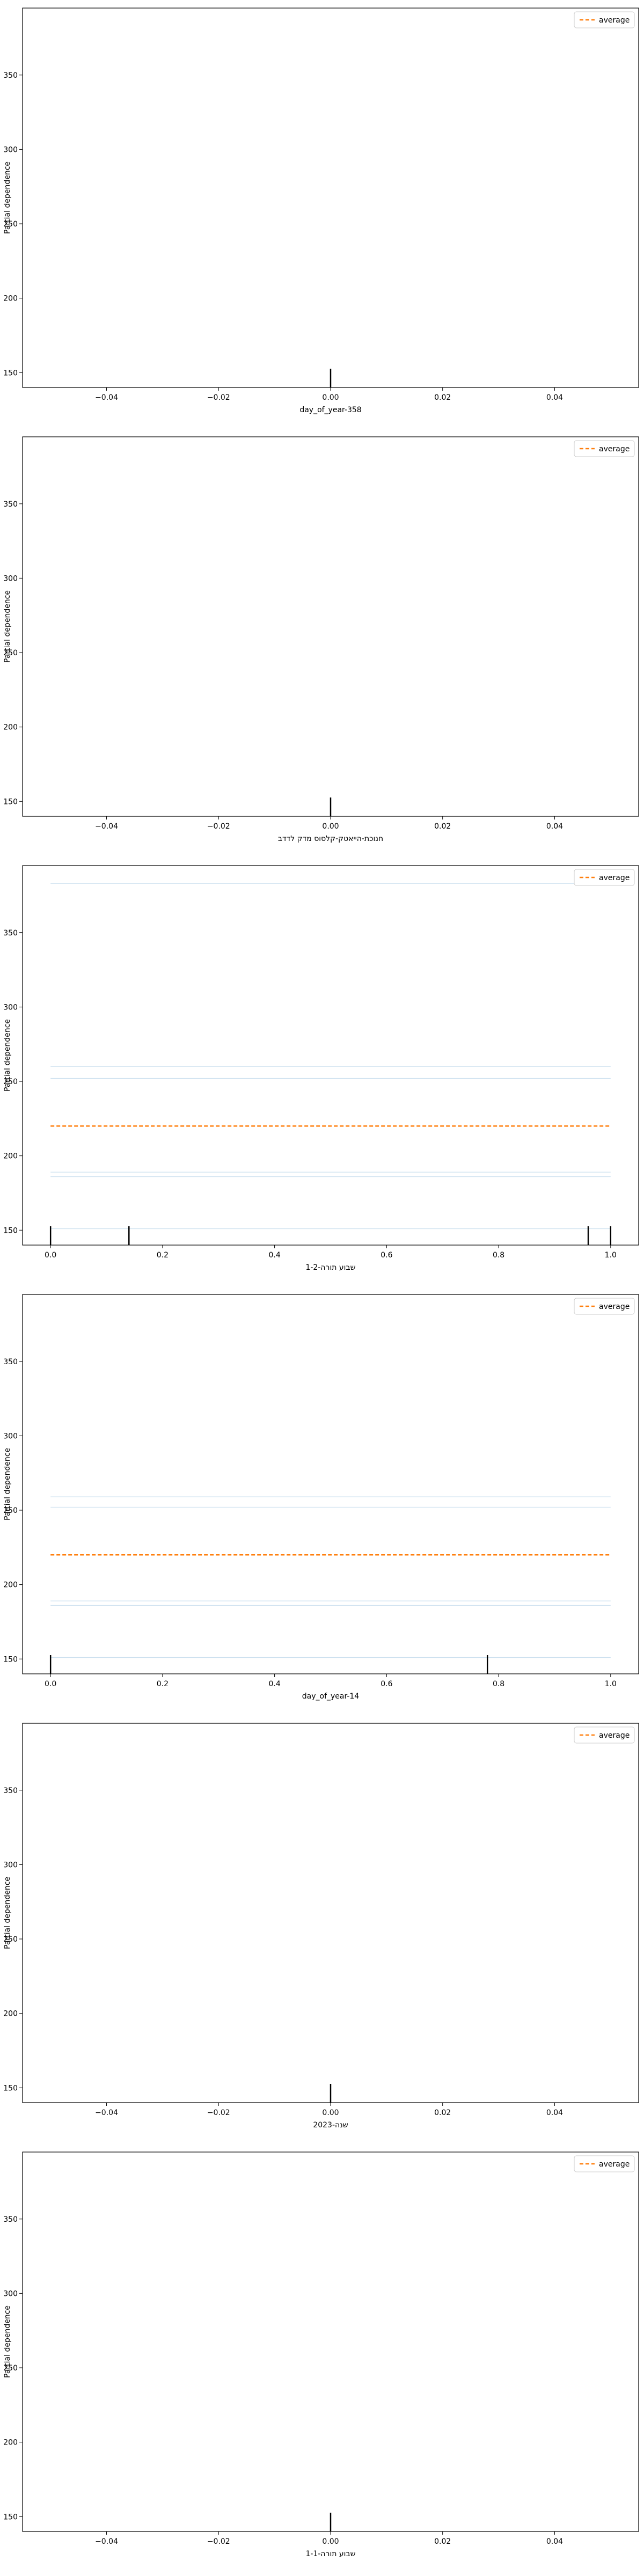 This screenshot has height=2576, width=644. I want to click on x-axis-label: שבוע תורה-1-1, so click(330, 2554).